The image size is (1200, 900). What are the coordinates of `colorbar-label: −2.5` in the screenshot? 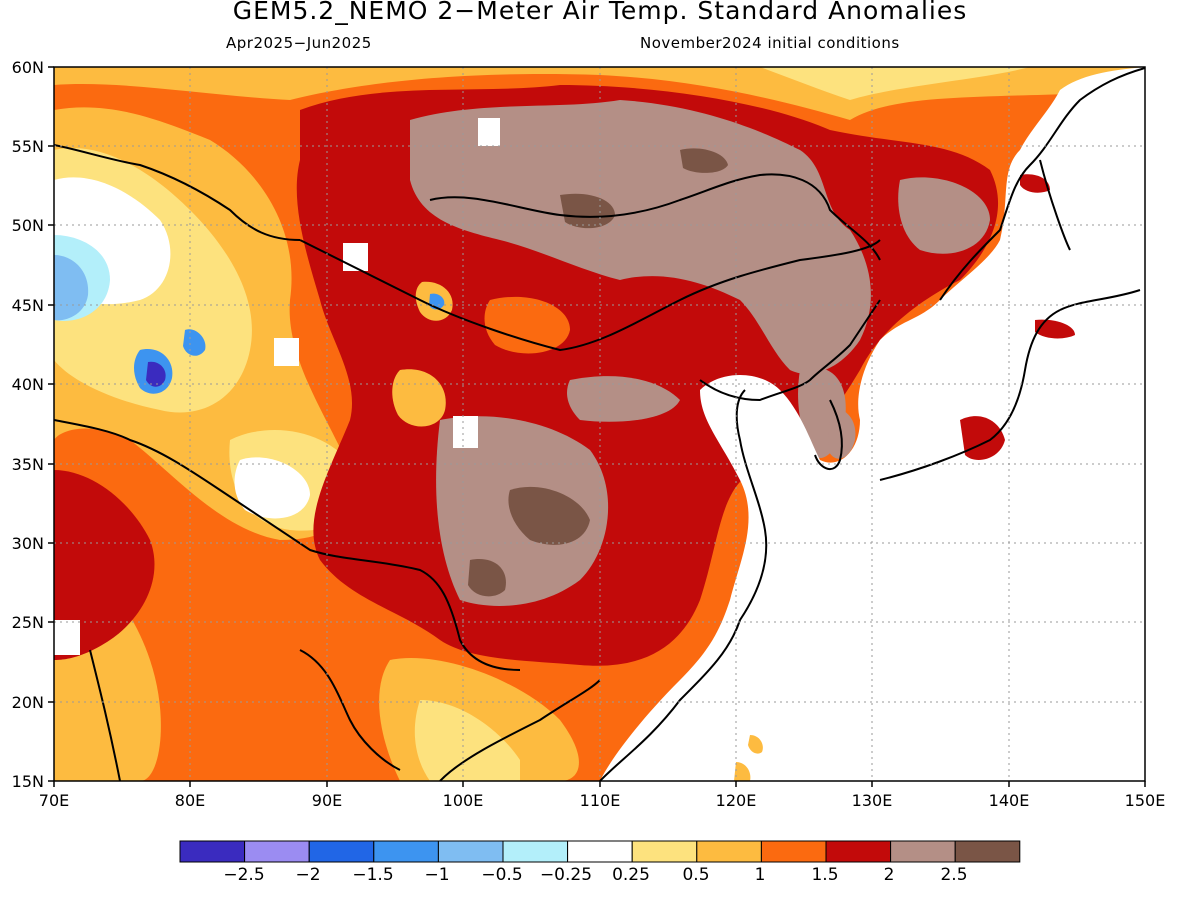 It's located at (243, 875).